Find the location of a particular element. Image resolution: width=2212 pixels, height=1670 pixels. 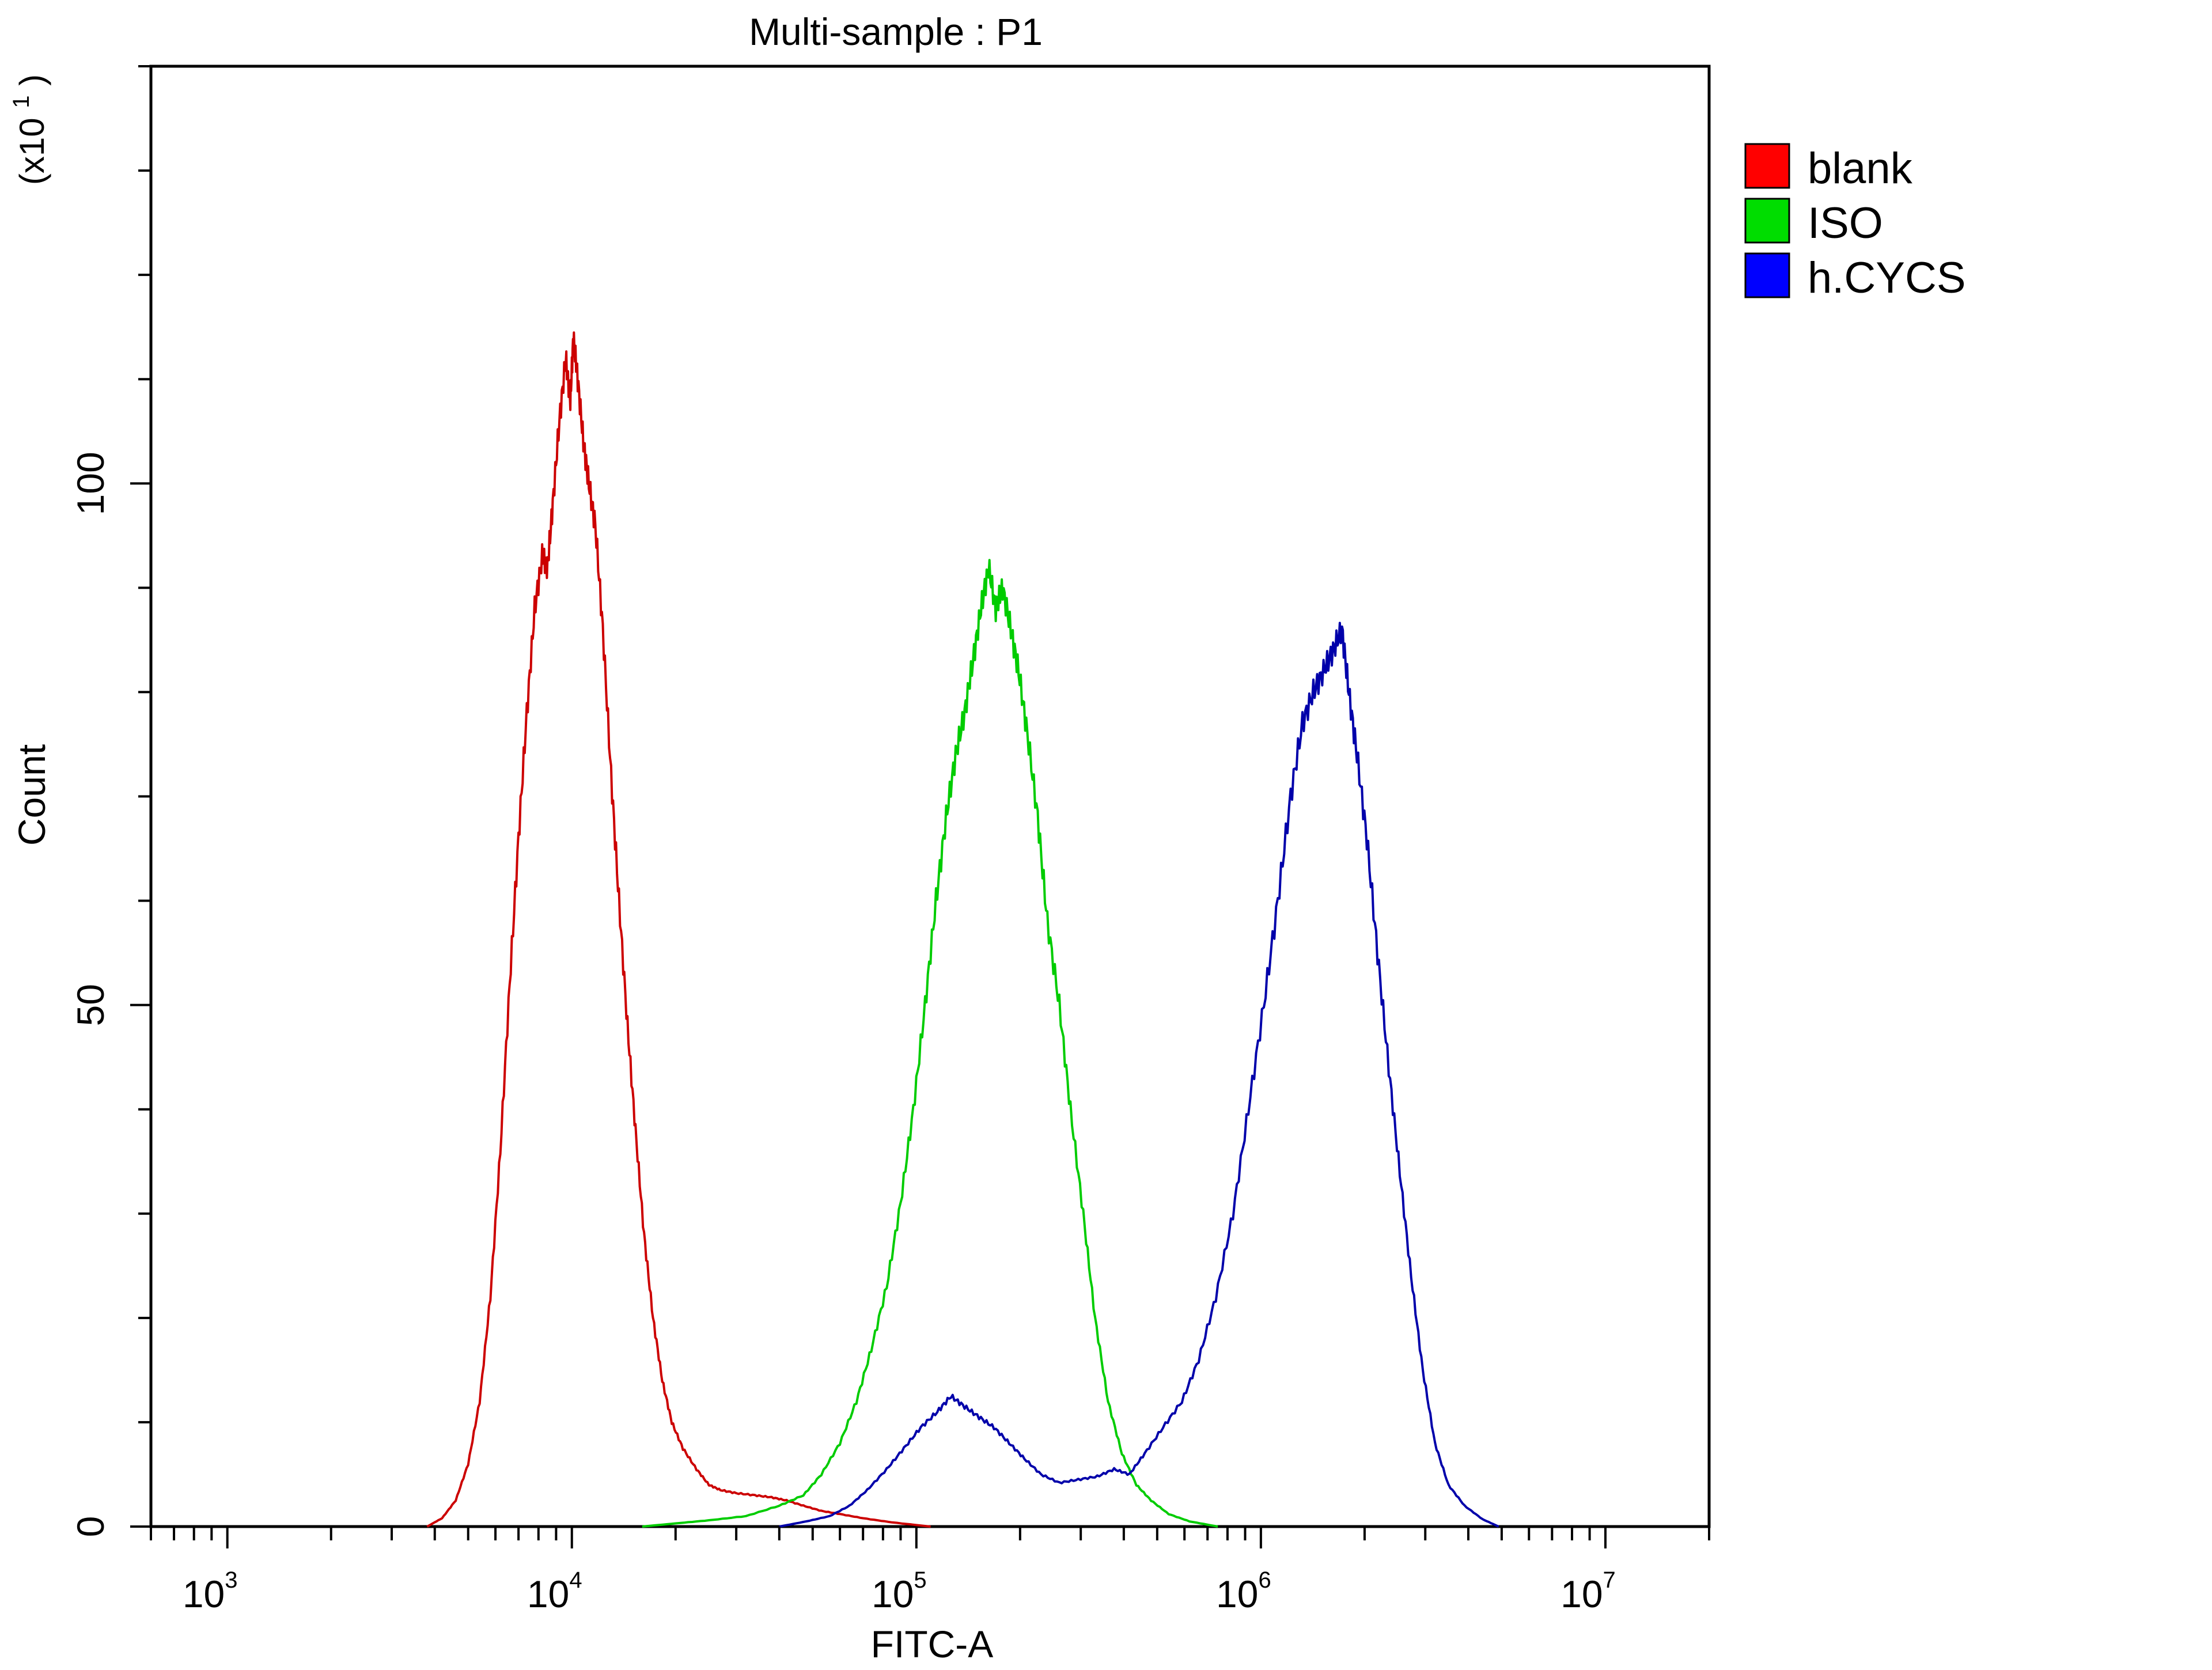

y-axis-label: Count is located at coordinates (31, 795).